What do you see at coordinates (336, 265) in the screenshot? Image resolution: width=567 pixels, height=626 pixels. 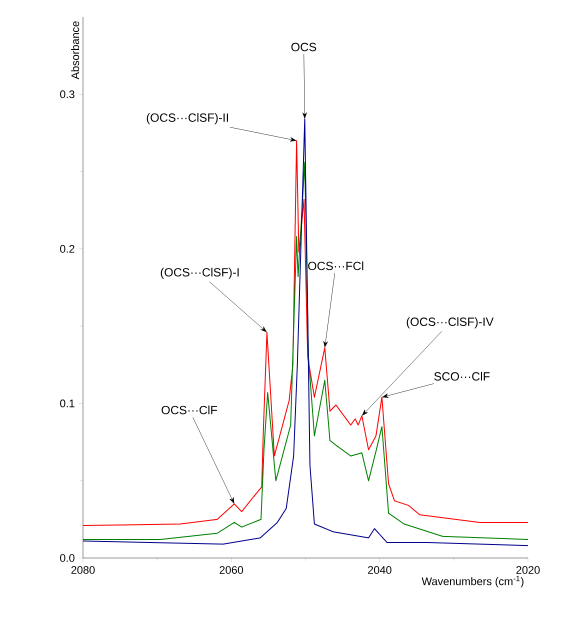 I see `annotation: OCS···FCl` at bounding box center [336, 265].